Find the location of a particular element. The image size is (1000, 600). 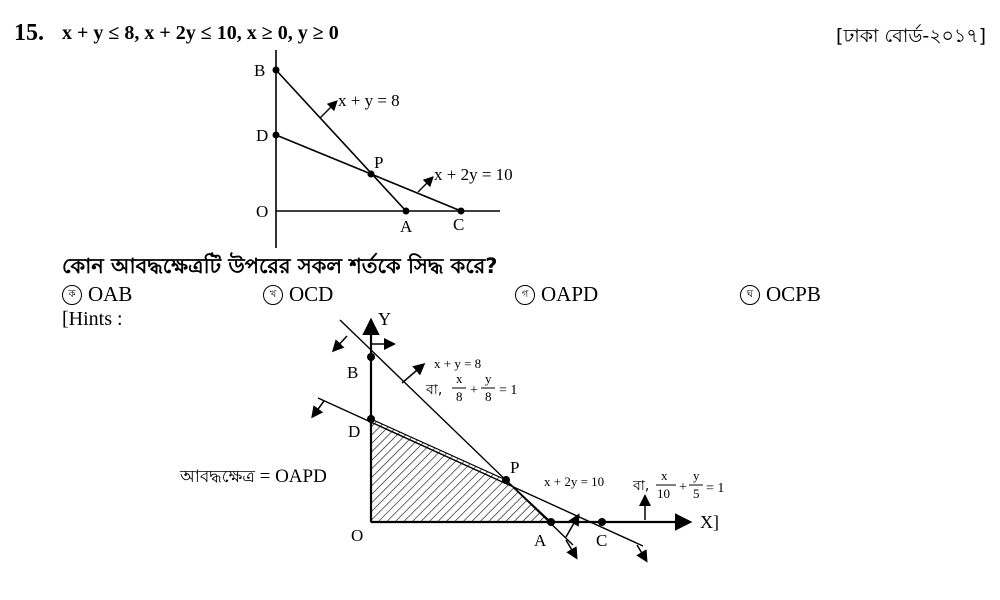

fig1-point-D is located at coordinates (276, 135).